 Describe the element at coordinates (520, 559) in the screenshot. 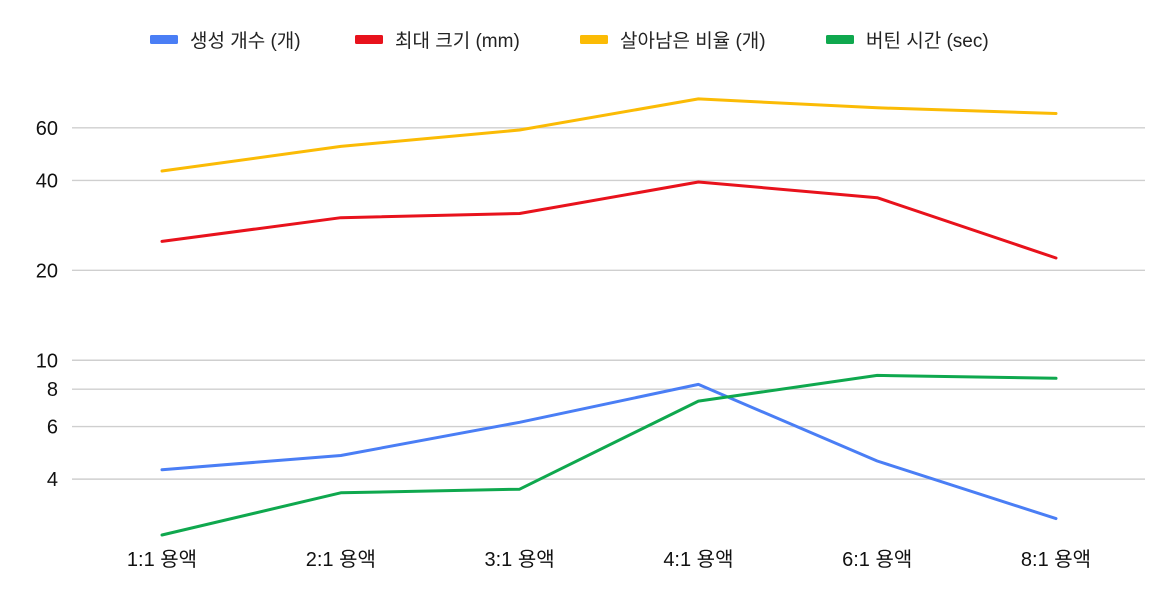

I see `x-tick-label: 3:1 용액` at that location.